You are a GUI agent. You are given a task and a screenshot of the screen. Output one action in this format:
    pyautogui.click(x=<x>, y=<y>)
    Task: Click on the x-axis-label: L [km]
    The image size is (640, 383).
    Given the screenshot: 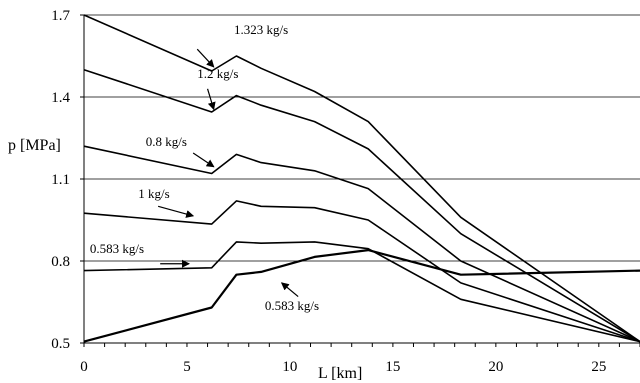 What is the action you would take?
    pyautogui.click(x=340, y=373)
    